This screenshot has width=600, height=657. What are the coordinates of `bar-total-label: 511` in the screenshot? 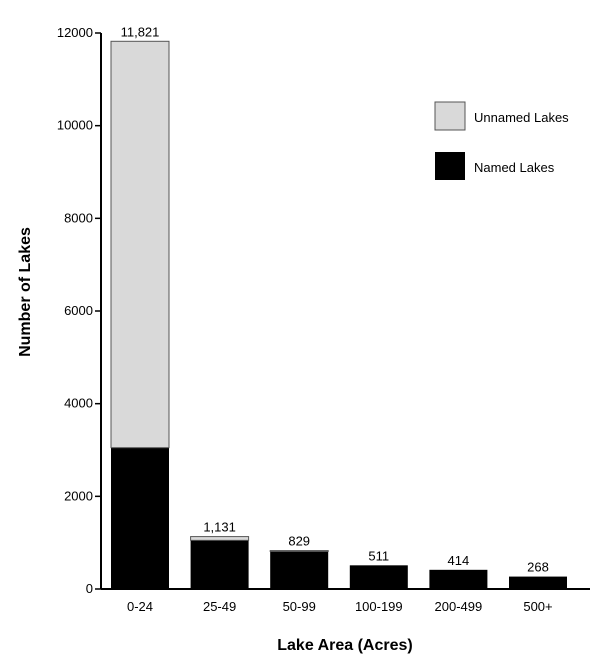 It's located at (378, 555).